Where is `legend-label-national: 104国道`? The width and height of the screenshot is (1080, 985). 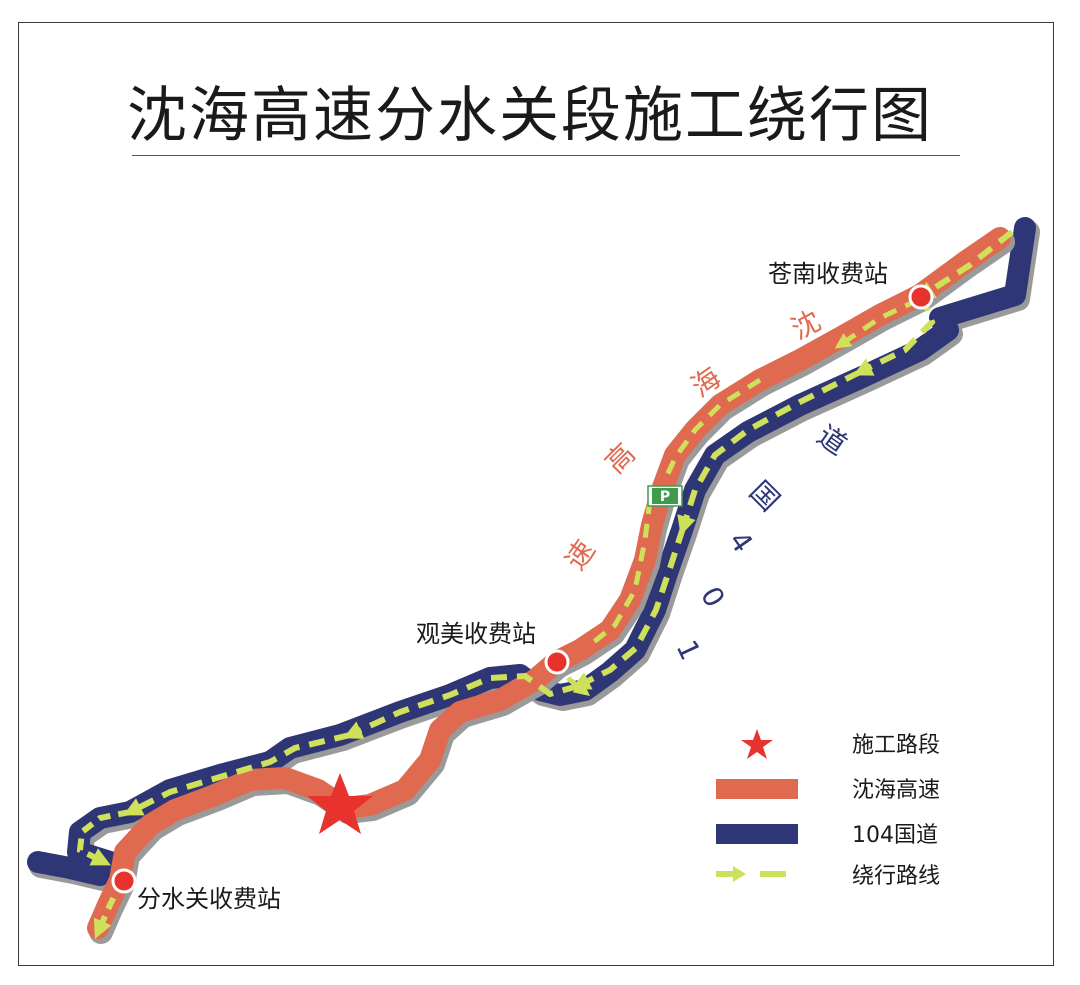 legend-label-national: 104国道 is located at coordinates (895, 835).